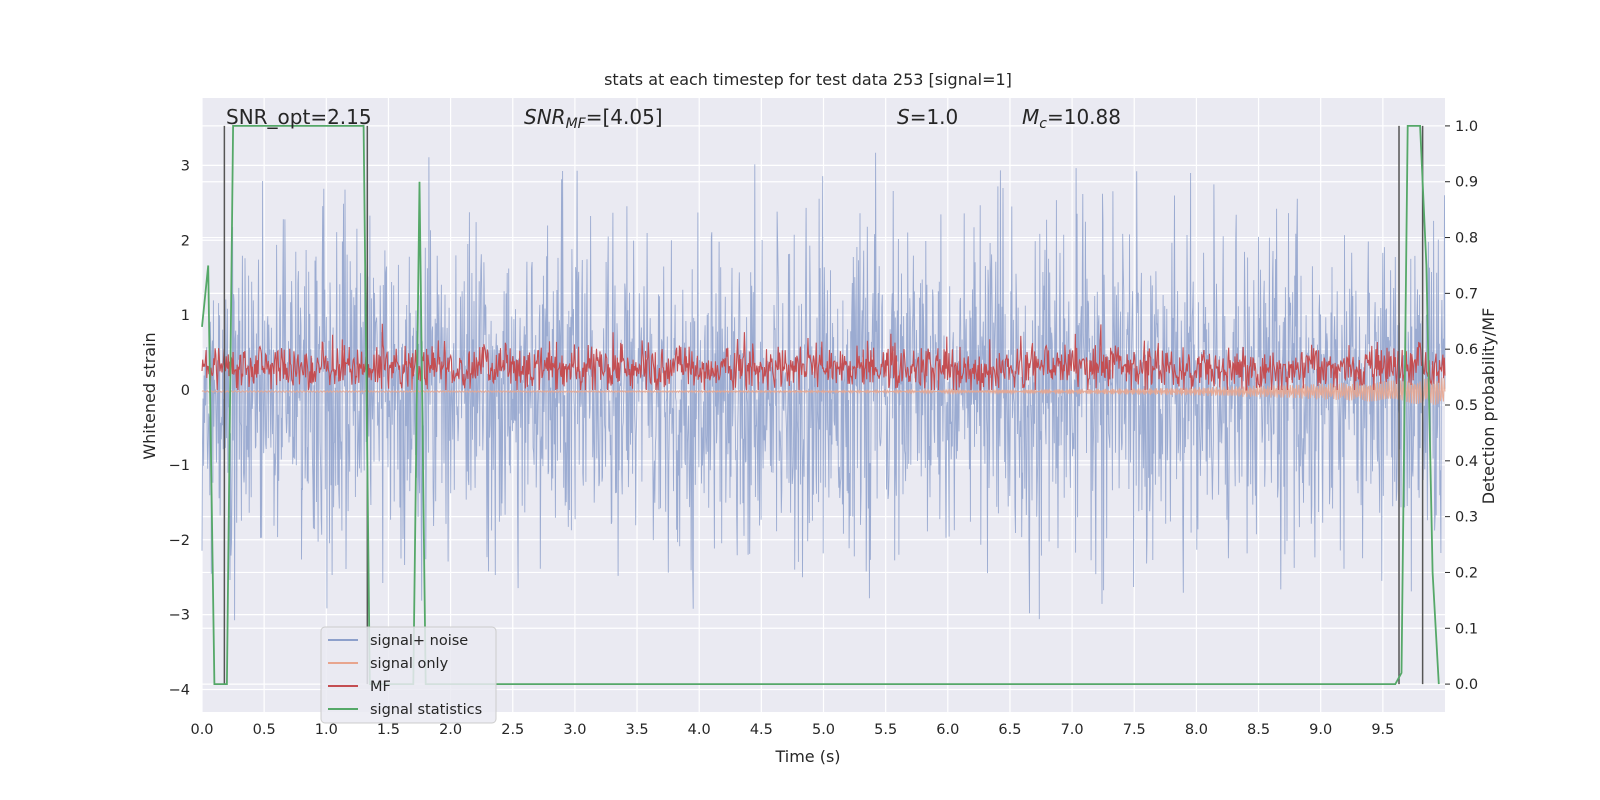  Describe the element at coordinates (179, 466) in the screenshot. I see `y-tick-label-left: −1` at that location.